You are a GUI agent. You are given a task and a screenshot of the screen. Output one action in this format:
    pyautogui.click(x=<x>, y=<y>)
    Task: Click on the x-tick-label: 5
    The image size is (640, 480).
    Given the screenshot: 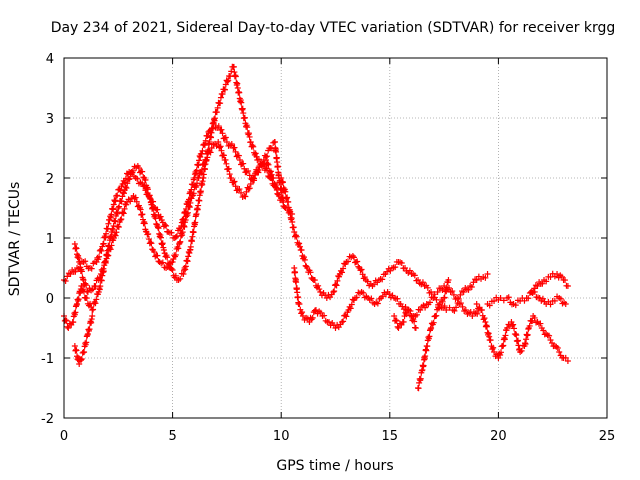 What is the action you would take?
    pyautogui.click(x=172, y=436)
    